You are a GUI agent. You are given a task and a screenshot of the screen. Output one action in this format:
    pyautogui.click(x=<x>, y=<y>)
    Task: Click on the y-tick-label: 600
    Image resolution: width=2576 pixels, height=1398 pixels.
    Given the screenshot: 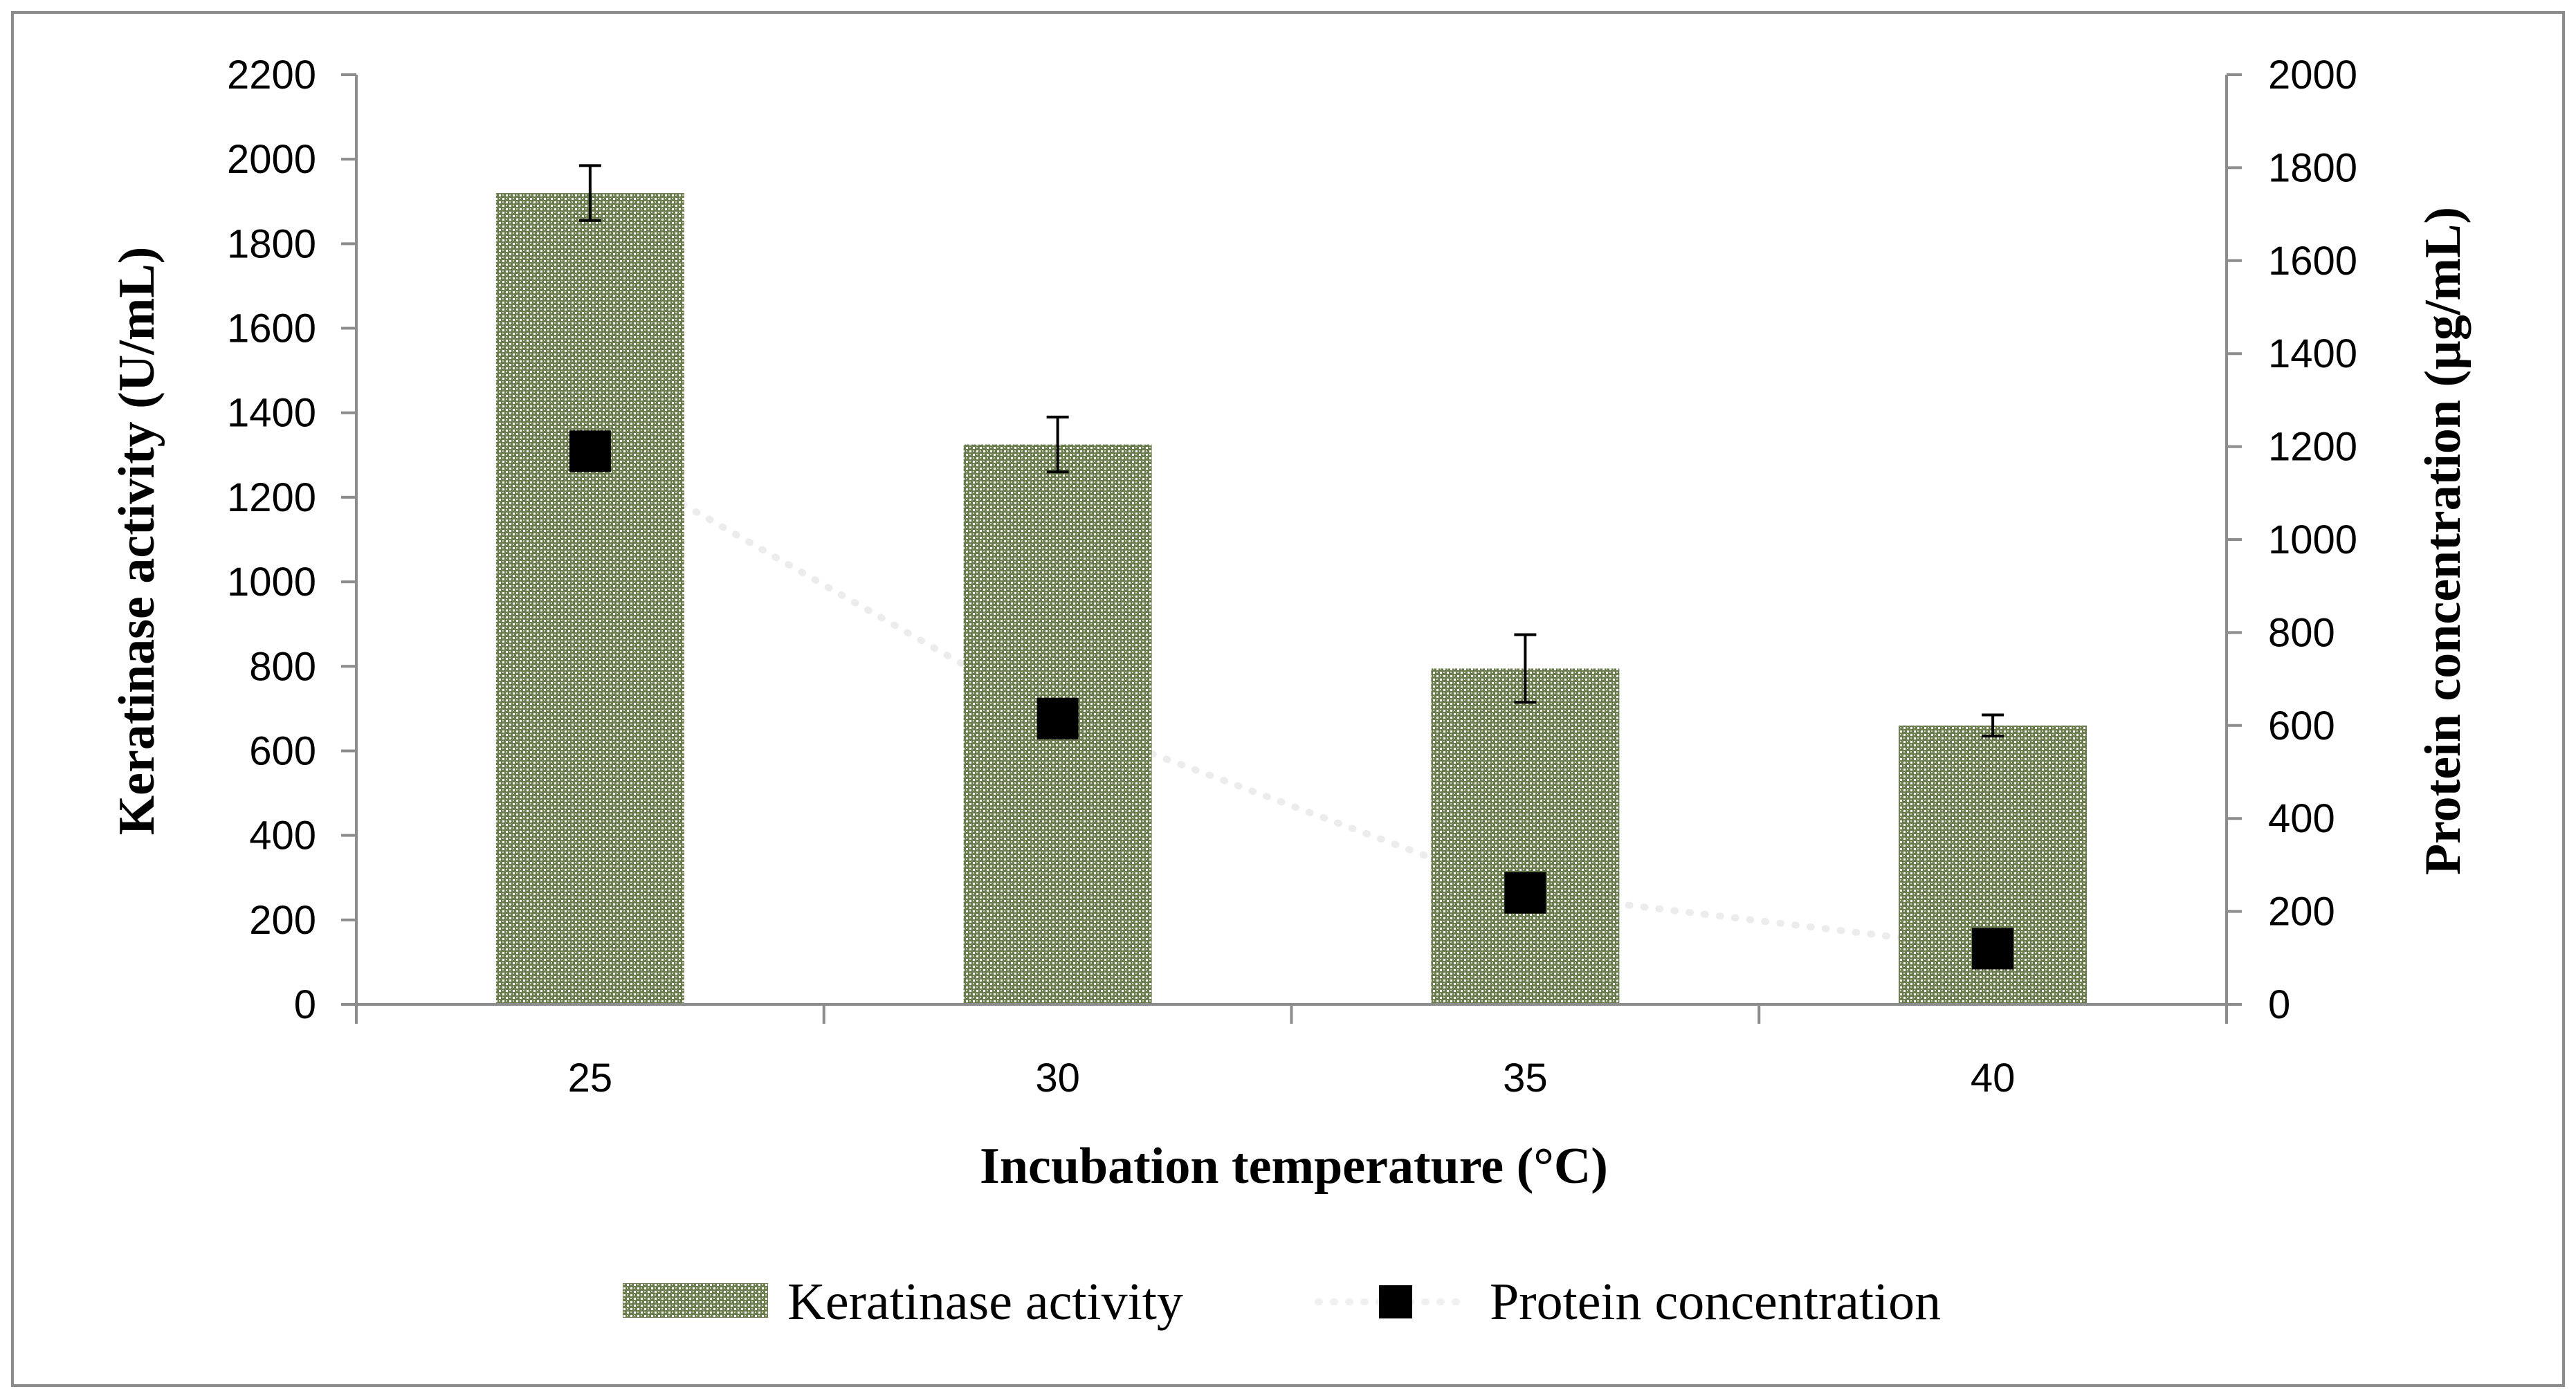 What is the action you would take?
    pyautogui.click(x=282, y=750)
    